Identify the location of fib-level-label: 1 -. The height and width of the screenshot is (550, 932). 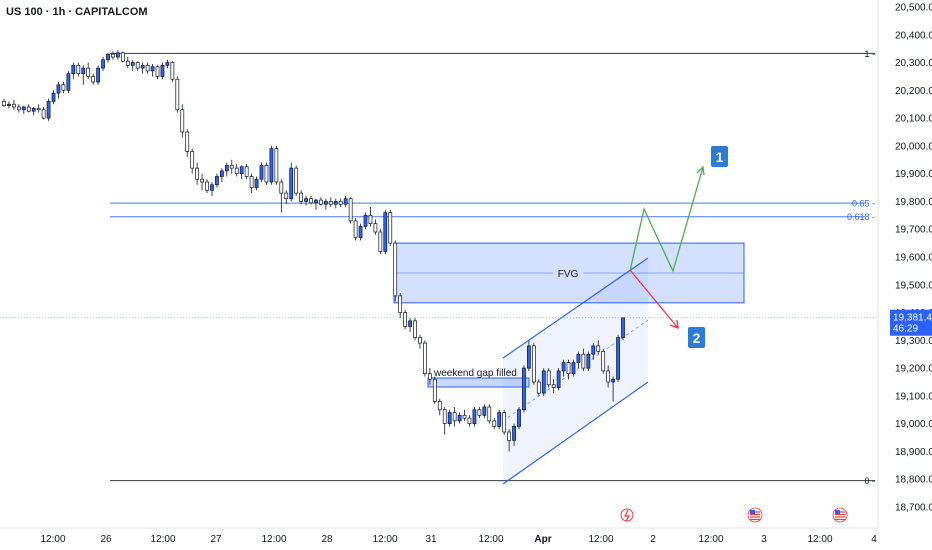
(869, 54).